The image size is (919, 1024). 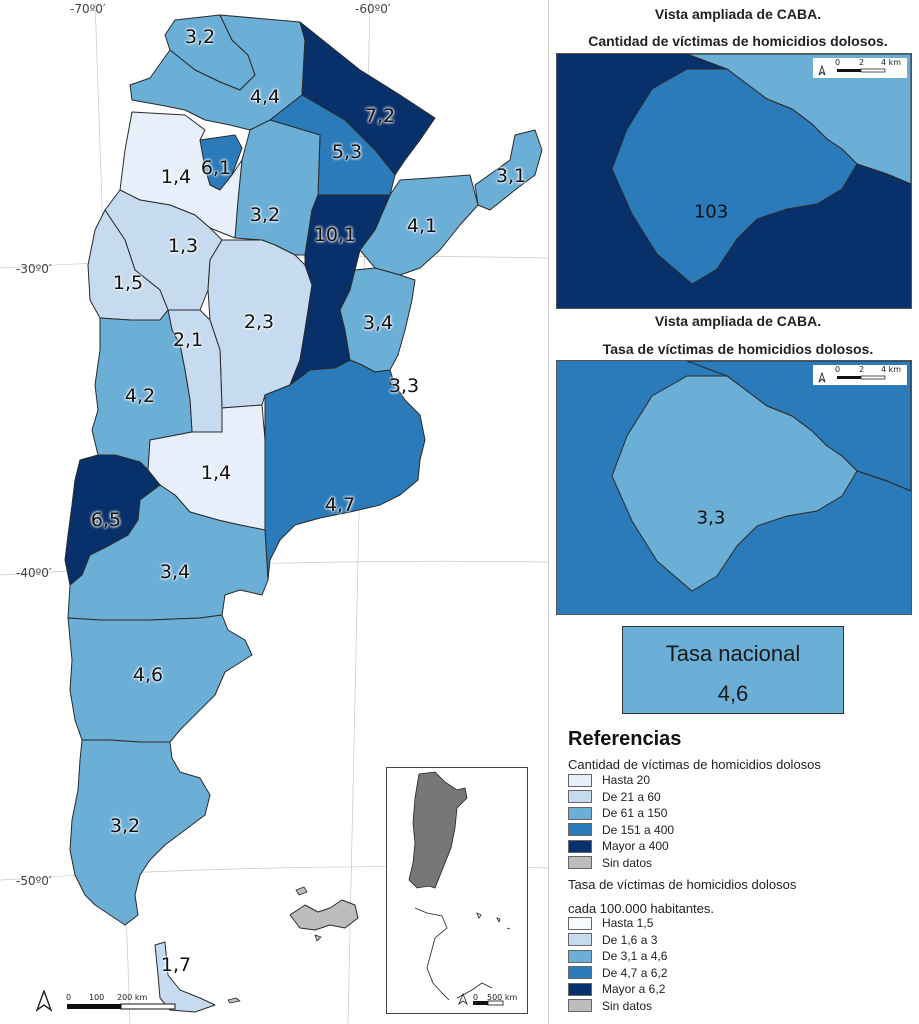 I want to click on locator-inset: 0 500 km, so click(x=457, y=890).